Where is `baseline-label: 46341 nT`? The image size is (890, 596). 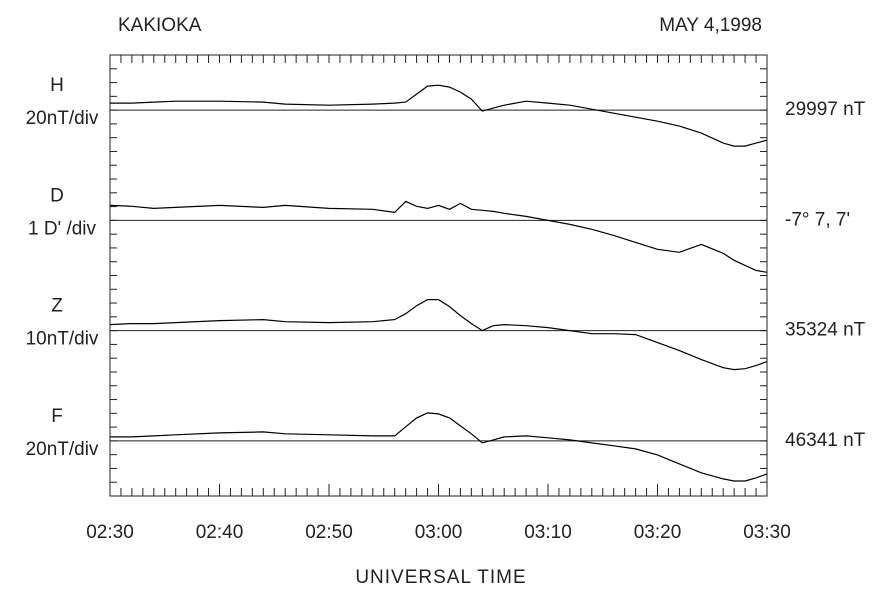 baseline-label: 46341 nT is located at coordinates (825, 440).